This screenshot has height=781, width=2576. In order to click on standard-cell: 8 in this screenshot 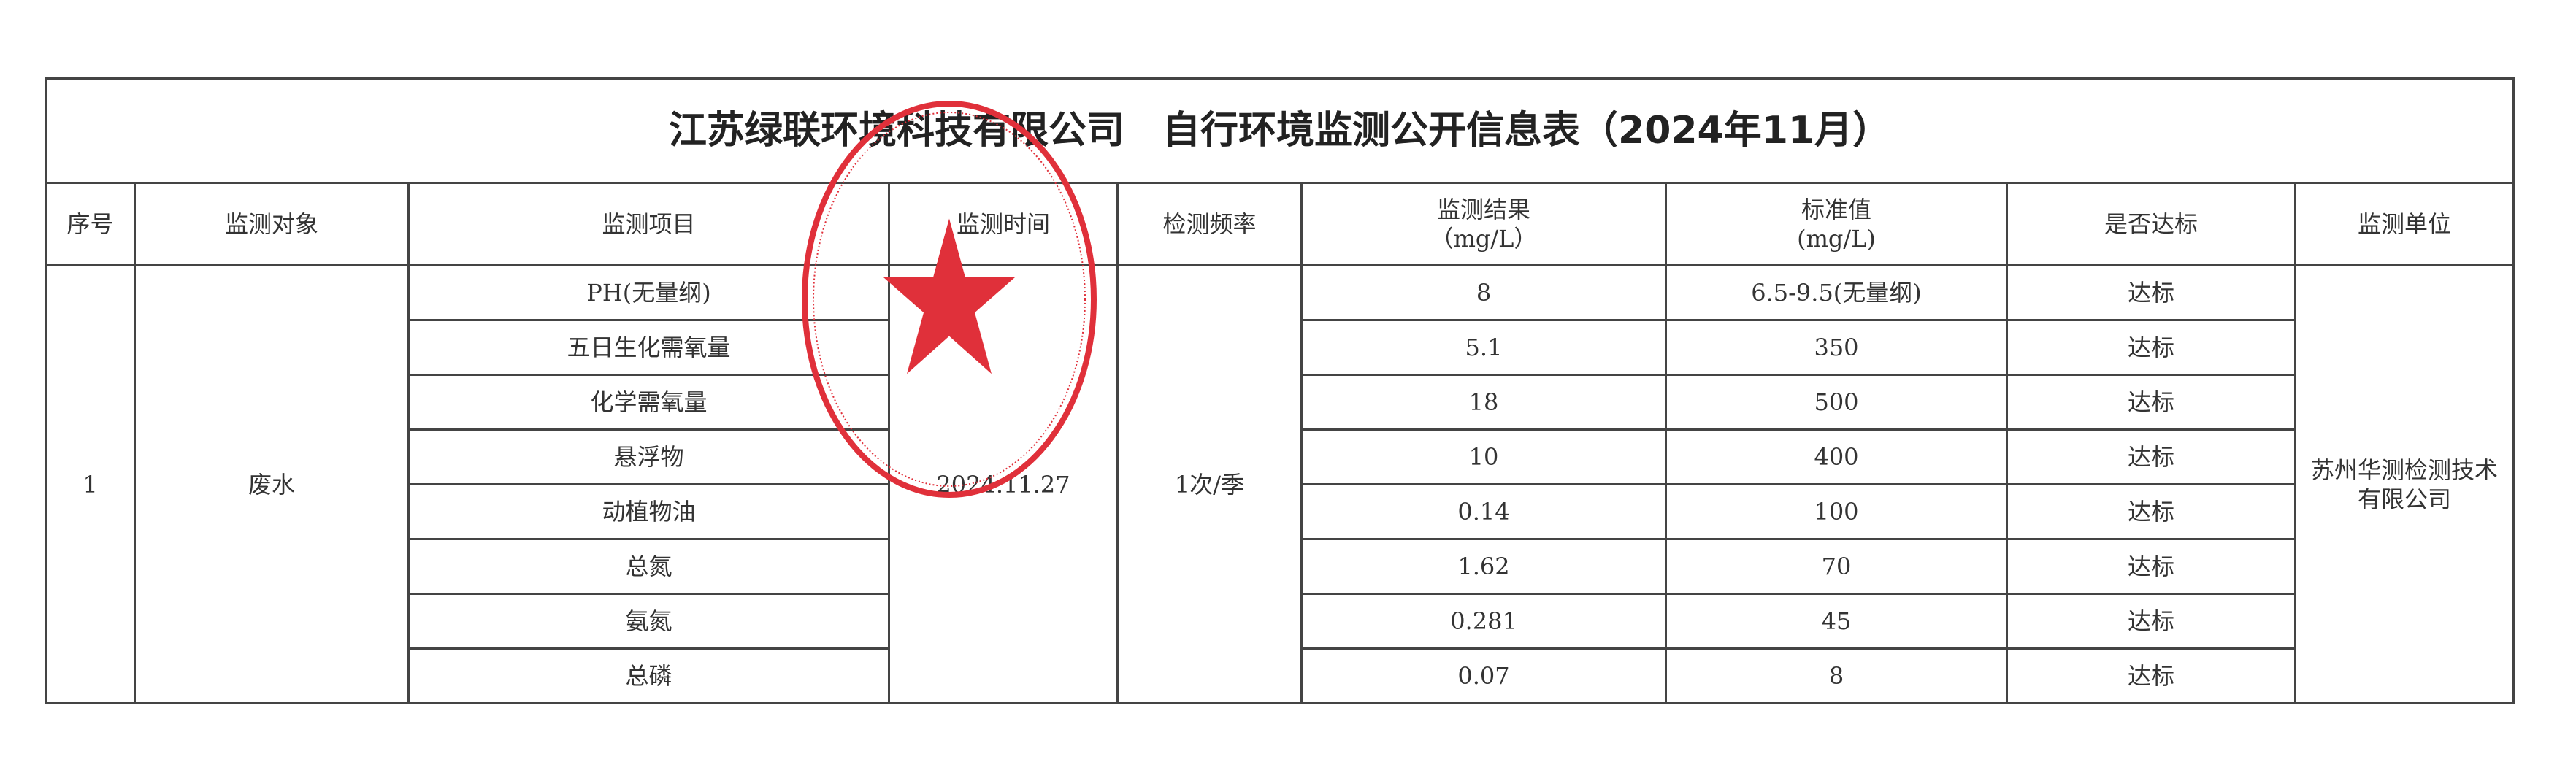, I will do `click(1836, 675)`.